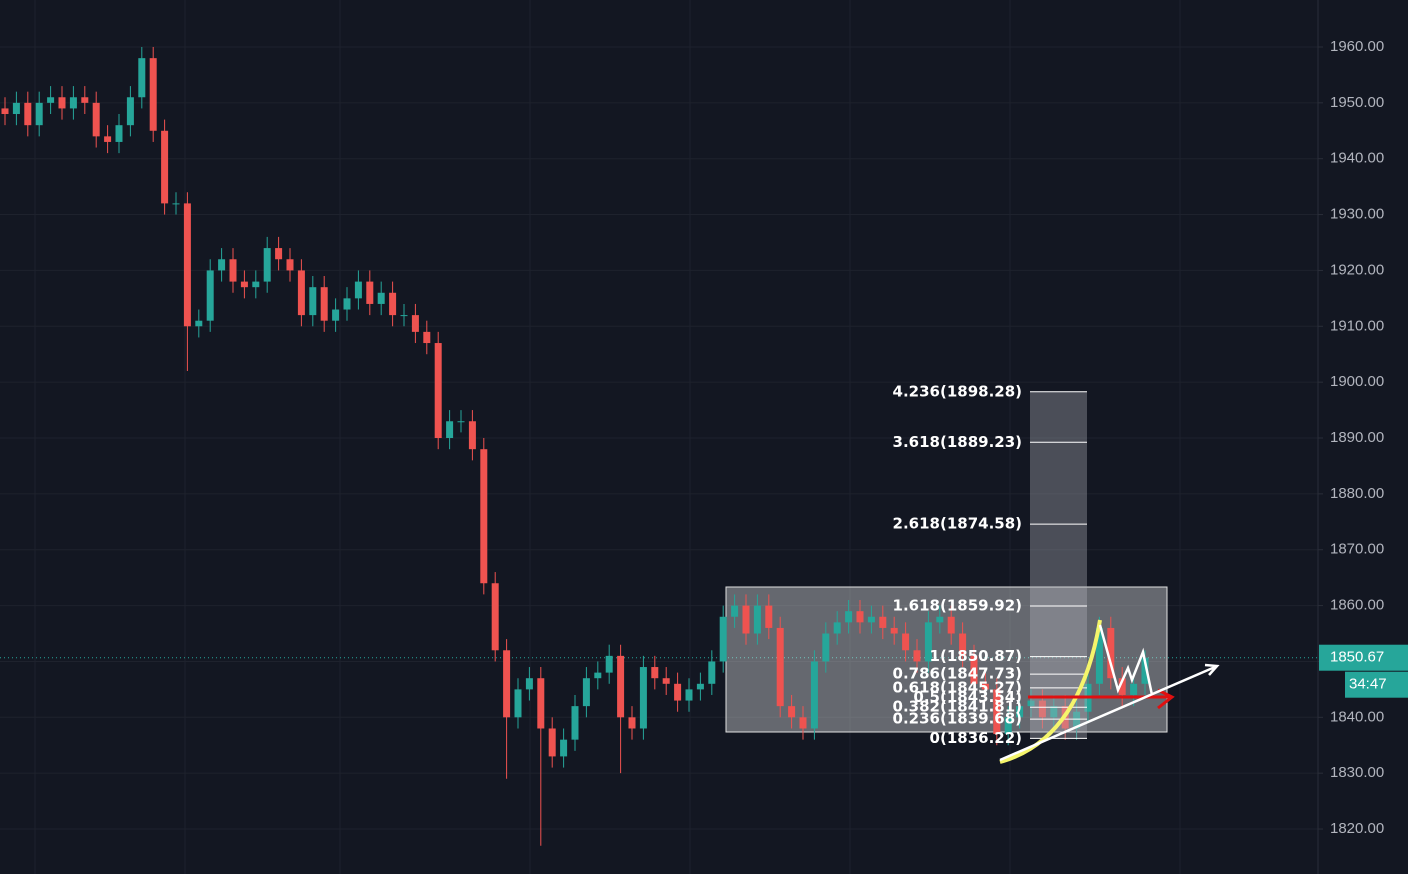 The width and height of the screenshot is (1408, 874). What do you see at coordinates (1357, 716) in the screenshot?
I see `y-tick-label: 1840.00` at bounding box center [1357, 716].